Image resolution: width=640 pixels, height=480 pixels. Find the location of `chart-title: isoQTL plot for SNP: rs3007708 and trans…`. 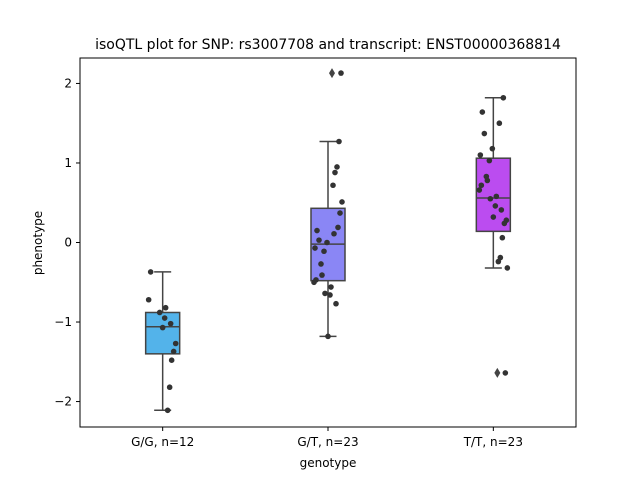

chart-title: isoQTL plot for SNP: rs3007708 and trans… is located at coordinates (328, 45).